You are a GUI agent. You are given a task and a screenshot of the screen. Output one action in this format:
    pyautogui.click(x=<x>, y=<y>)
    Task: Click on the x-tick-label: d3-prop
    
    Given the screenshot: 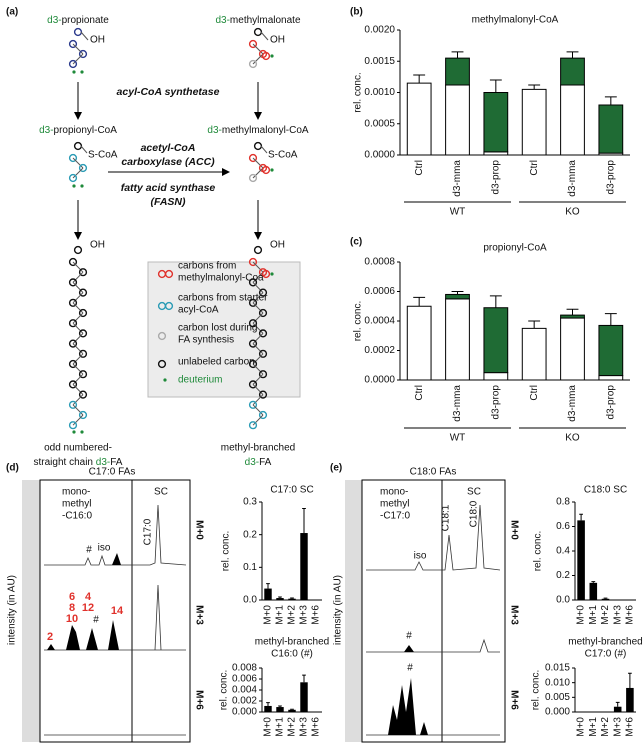 What is the action you would take?
    pyautogui.click(x=610, y=177)
    